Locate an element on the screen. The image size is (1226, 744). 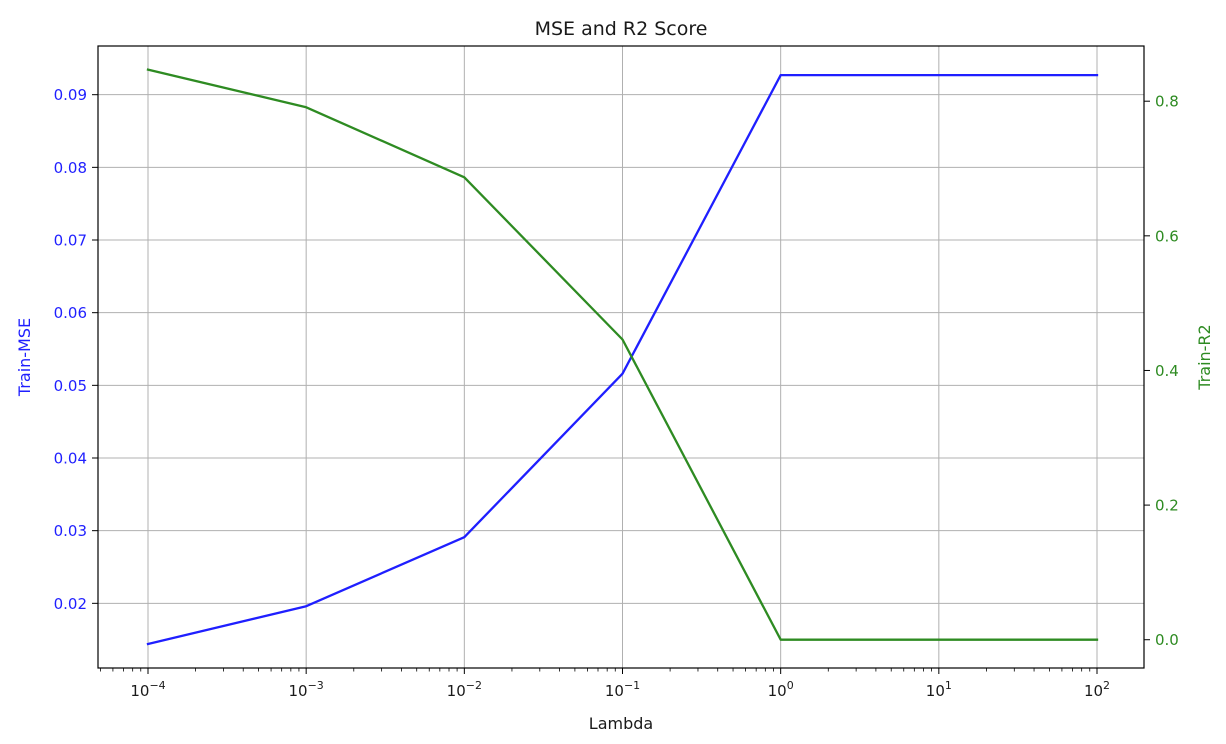
x-tick-label: 10⁻¹ is located at coordinates (622, 689).